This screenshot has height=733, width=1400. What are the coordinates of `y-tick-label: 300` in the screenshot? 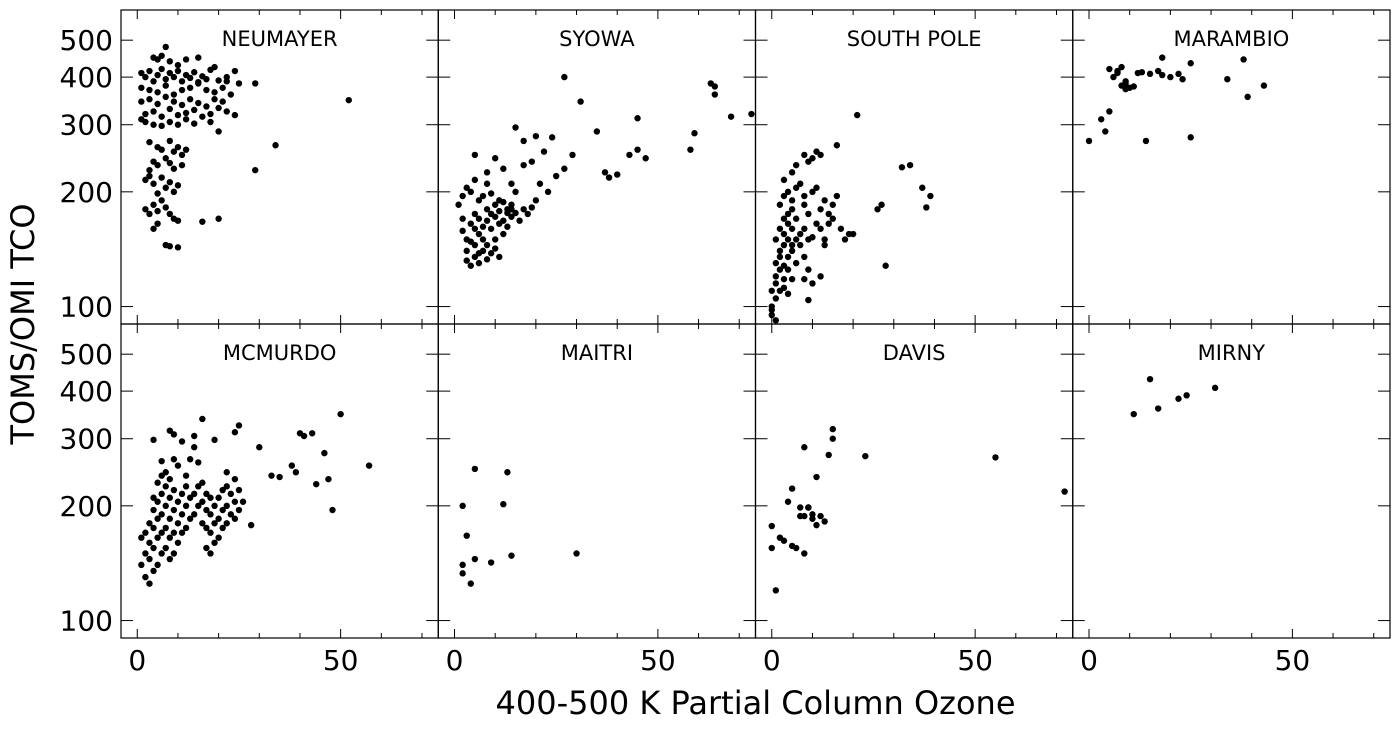 It's located at (86, 439).